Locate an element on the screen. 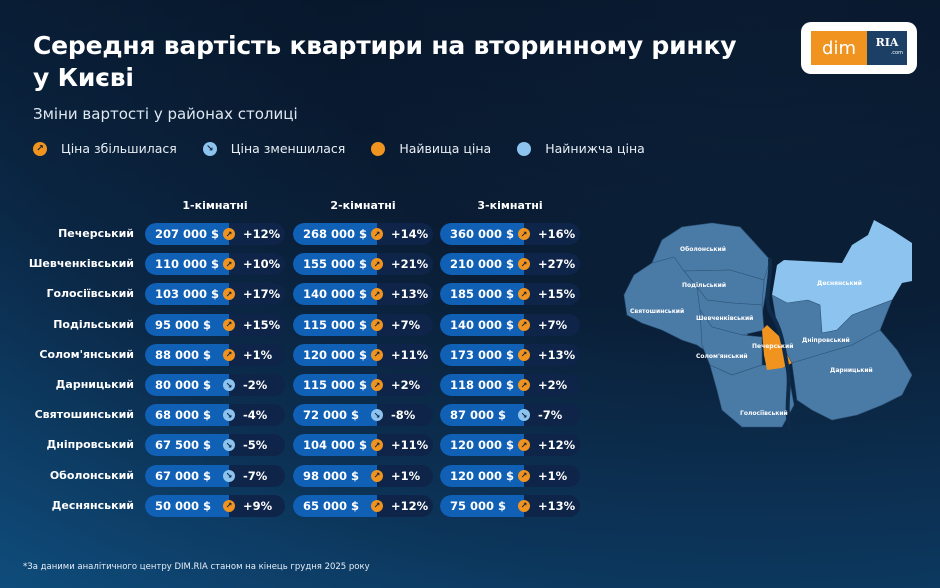 The width and height of the screenshot is (940, 588). price-cell: 103 000 $ ↗ +17% is located at coordinates (215, 294).